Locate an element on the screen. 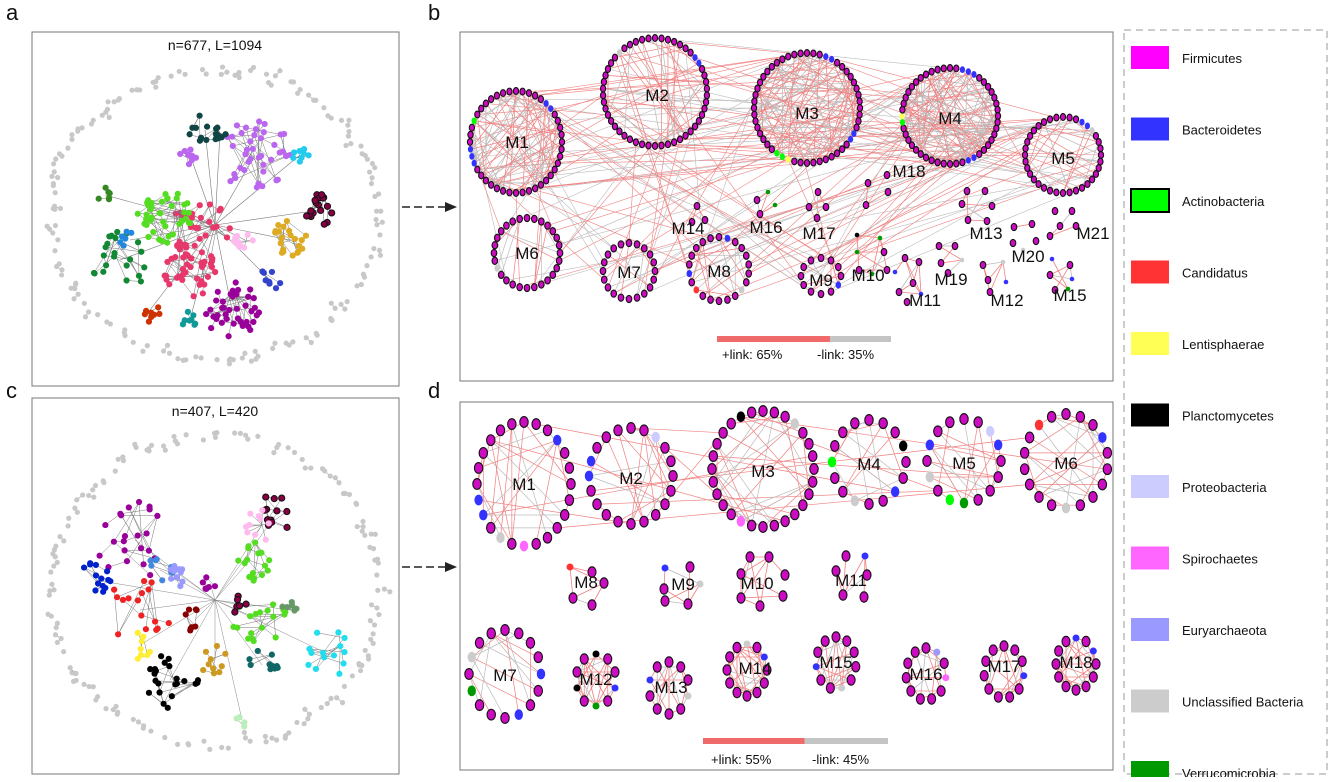 The image size is (1333, 782). legend-swatch is located at coordinates (1150, 769).